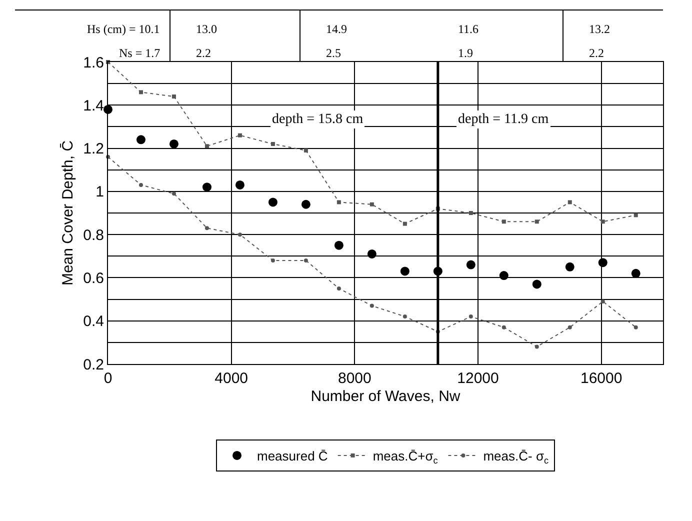  What do you see at coordinates (123, 29) in the screenshot?
I see `text: Hs (cm) = 10.1` at bounding box center [123, 29].